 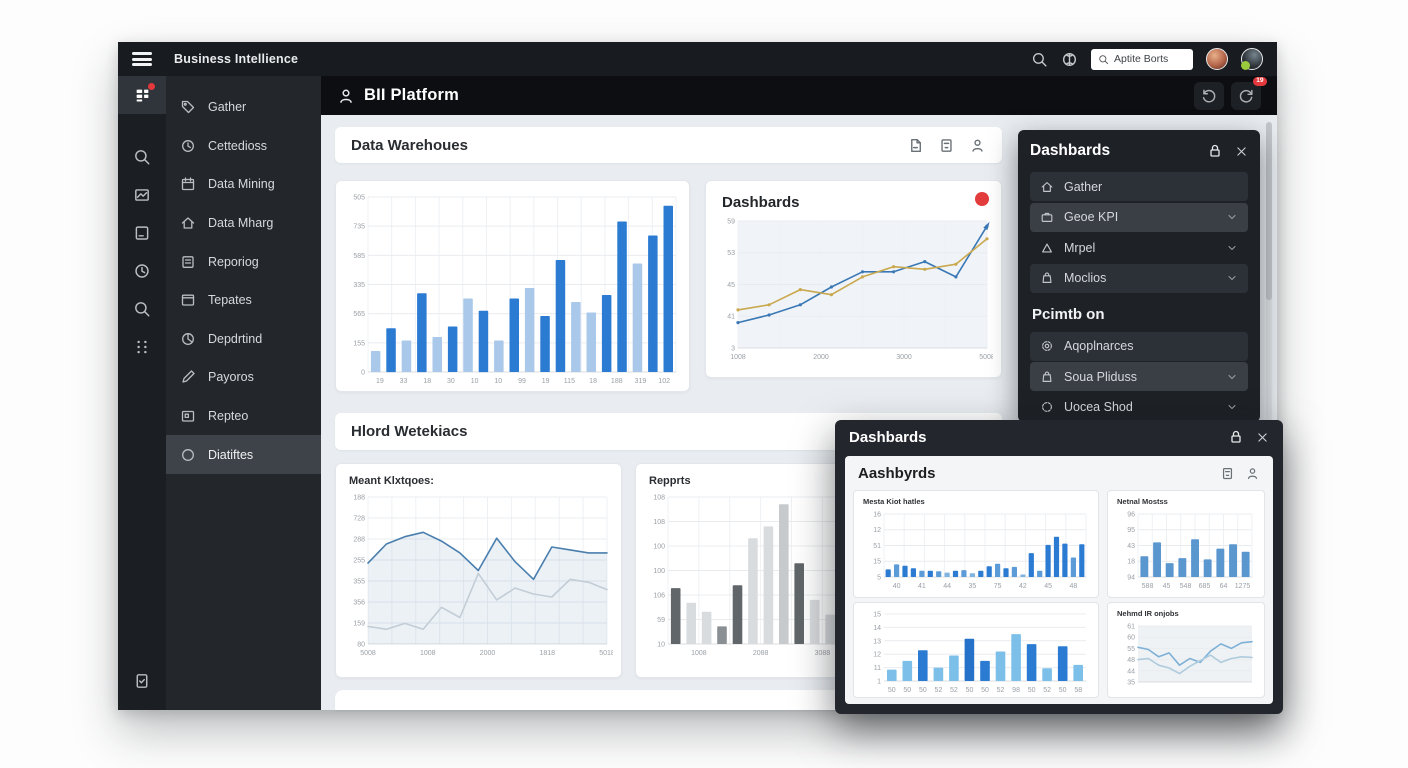 What do you see at coordinates (976, 549) in the screenshot?
I see `modal-bar-chart-1: 16 12 51 15 5 40 41 44 35 75 42 45 48` at bounding box center [976, 549].